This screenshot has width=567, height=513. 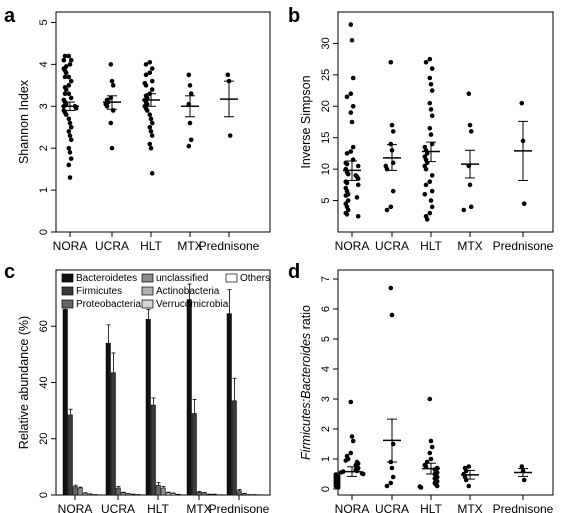 I want to click on legend-label: Firmicutes, so click(x=99, y=291).